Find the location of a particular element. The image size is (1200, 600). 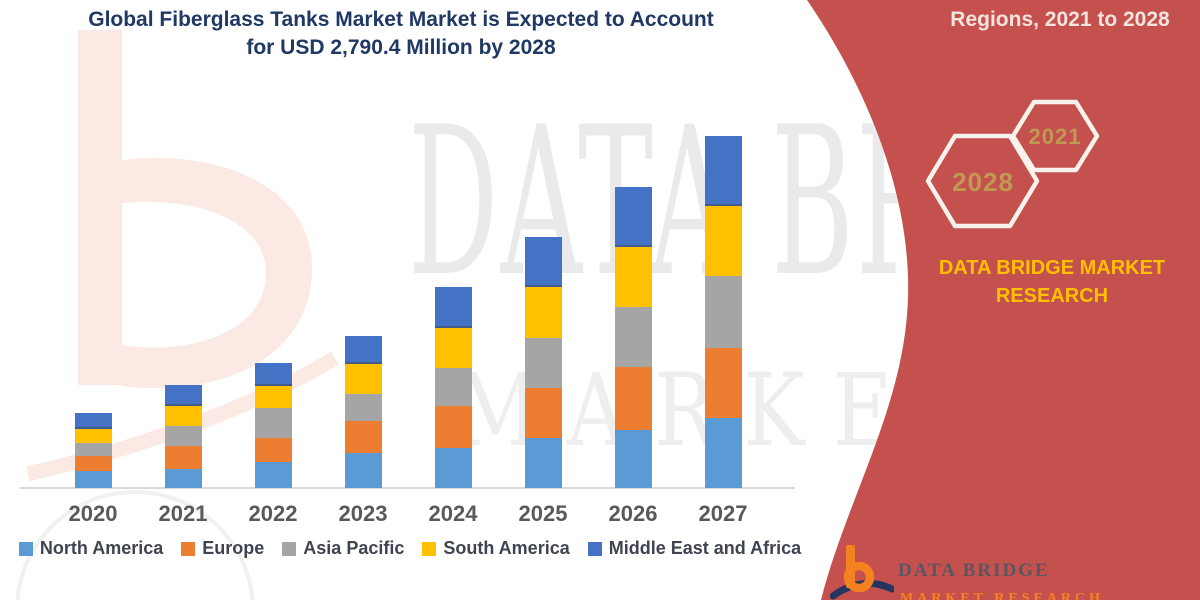

bar-segment-2024-south-america is located at coordinates (453, 348).